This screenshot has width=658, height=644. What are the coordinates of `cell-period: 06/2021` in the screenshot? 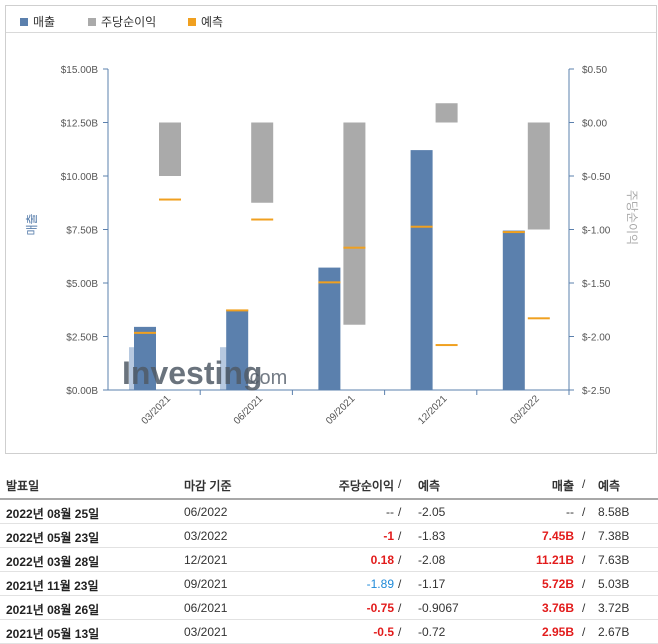 It's located at (206, 608).